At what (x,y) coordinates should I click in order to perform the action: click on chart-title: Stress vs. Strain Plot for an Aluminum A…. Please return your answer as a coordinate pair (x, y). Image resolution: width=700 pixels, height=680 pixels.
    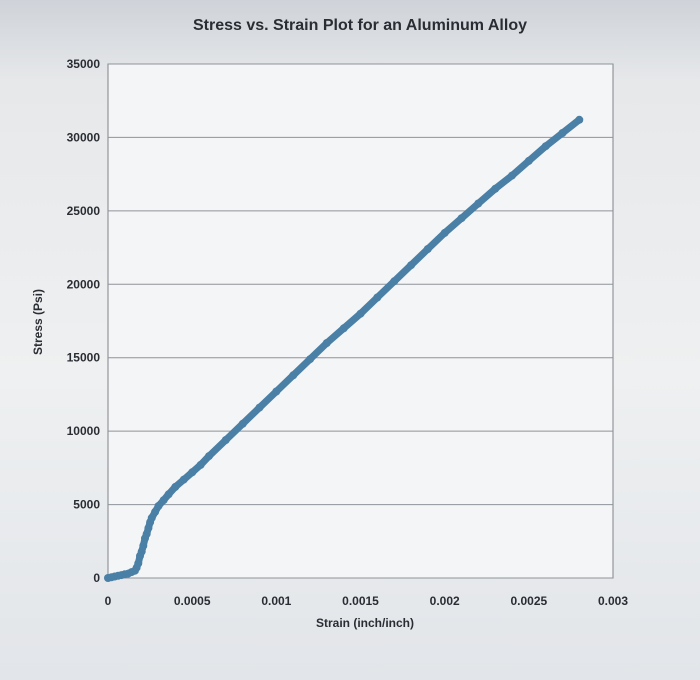
    Looking at the image, I should click on (360, 25).